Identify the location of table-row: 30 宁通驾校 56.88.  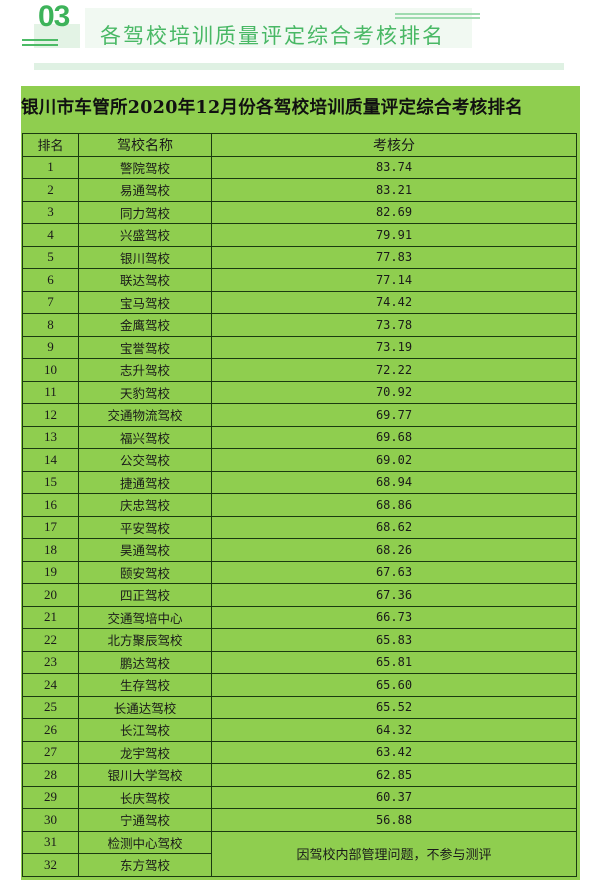
(299, 820).